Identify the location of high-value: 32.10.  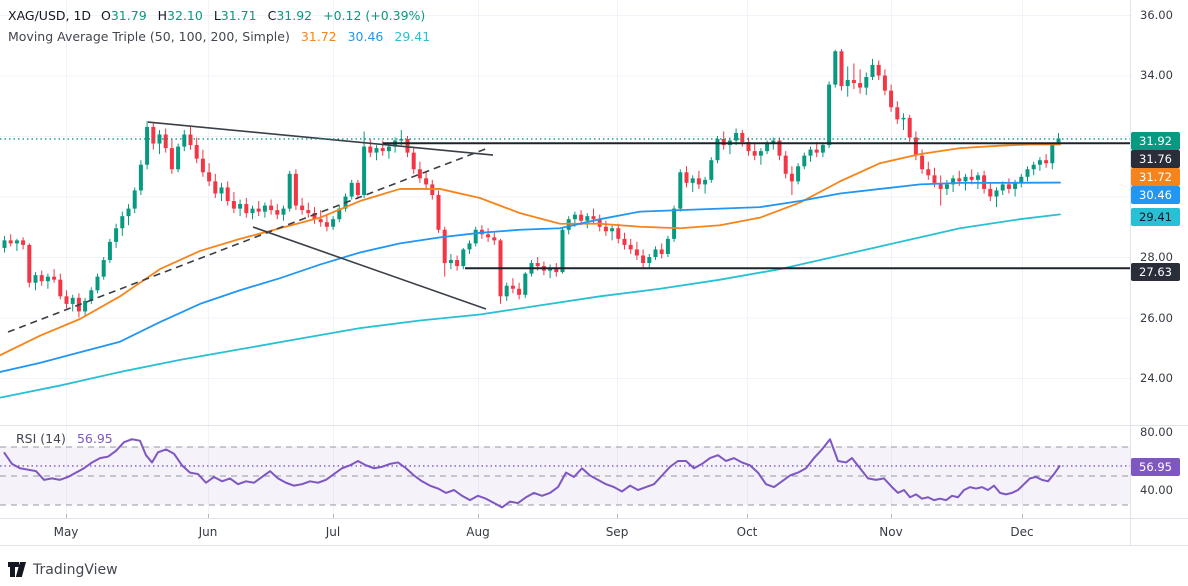
(185, 15).